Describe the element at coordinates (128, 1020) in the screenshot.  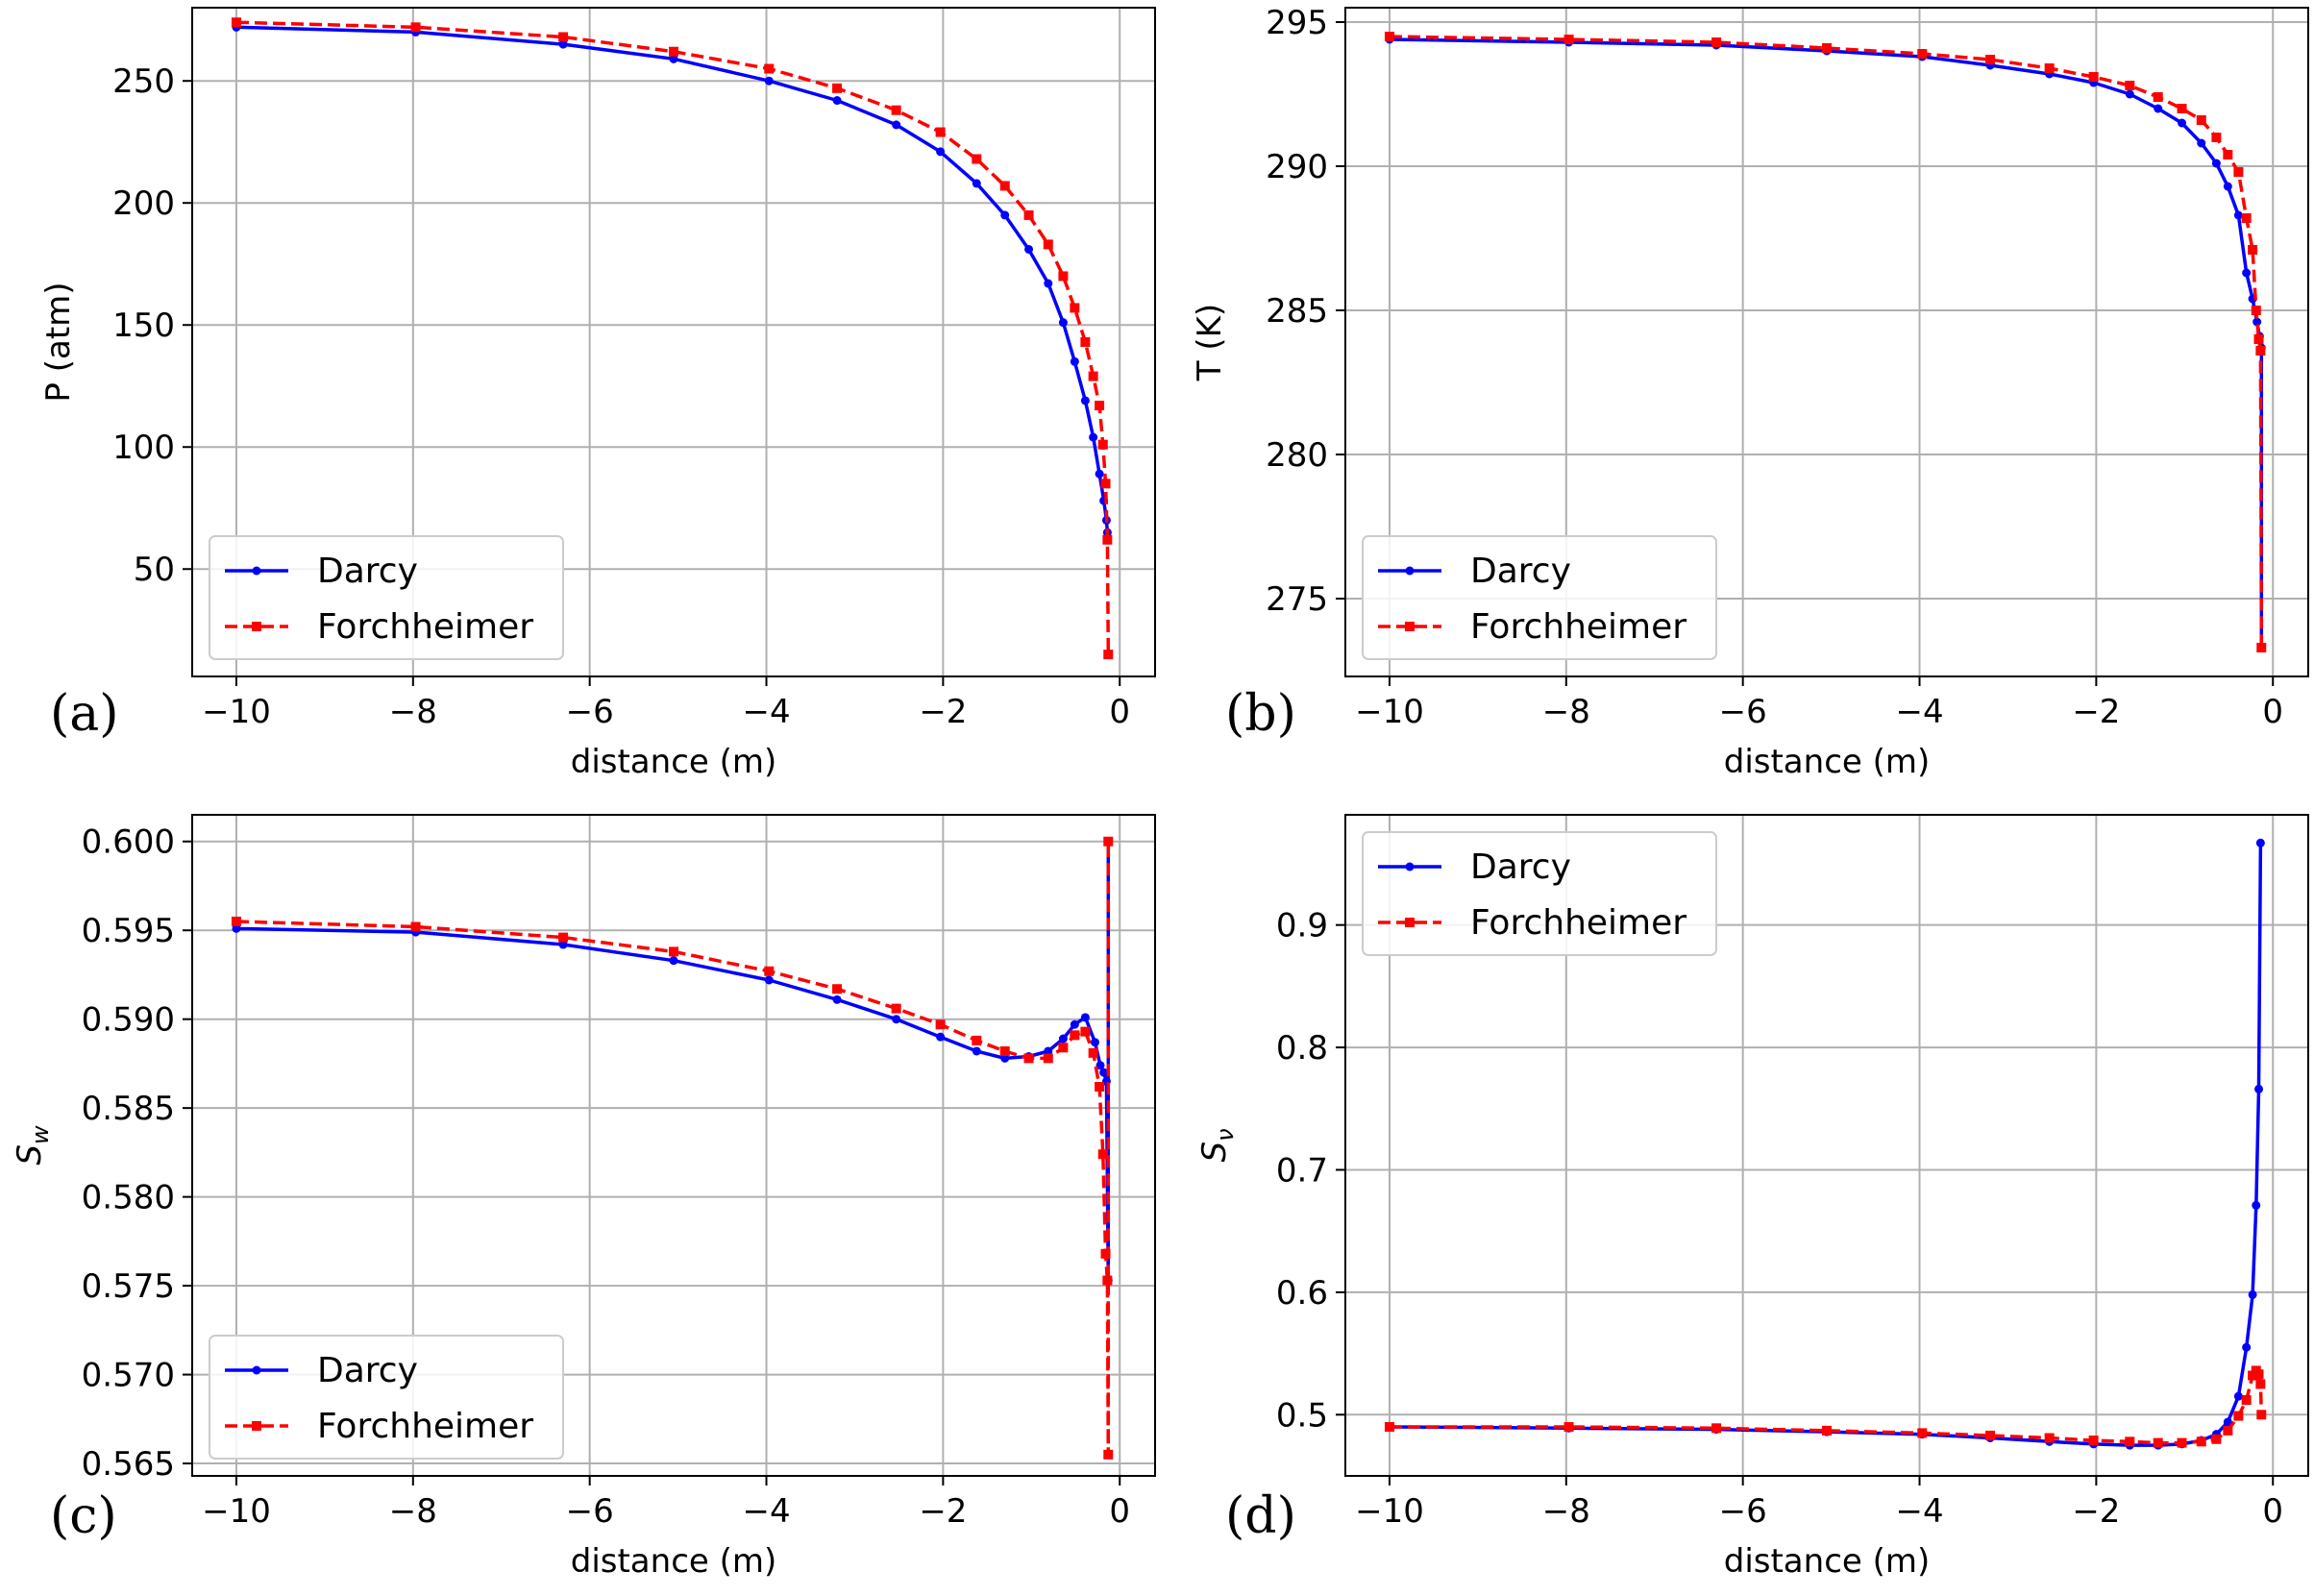
I see `y-tick-label: 0.590` at that location.